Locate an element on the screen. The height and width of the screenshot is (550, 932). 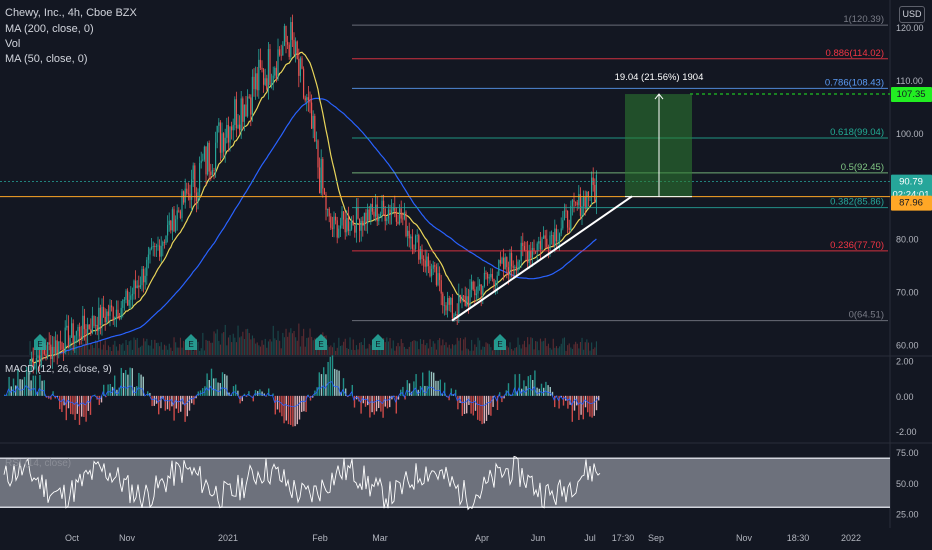
volume-legend: Vol is located at coordinates (13, 44).